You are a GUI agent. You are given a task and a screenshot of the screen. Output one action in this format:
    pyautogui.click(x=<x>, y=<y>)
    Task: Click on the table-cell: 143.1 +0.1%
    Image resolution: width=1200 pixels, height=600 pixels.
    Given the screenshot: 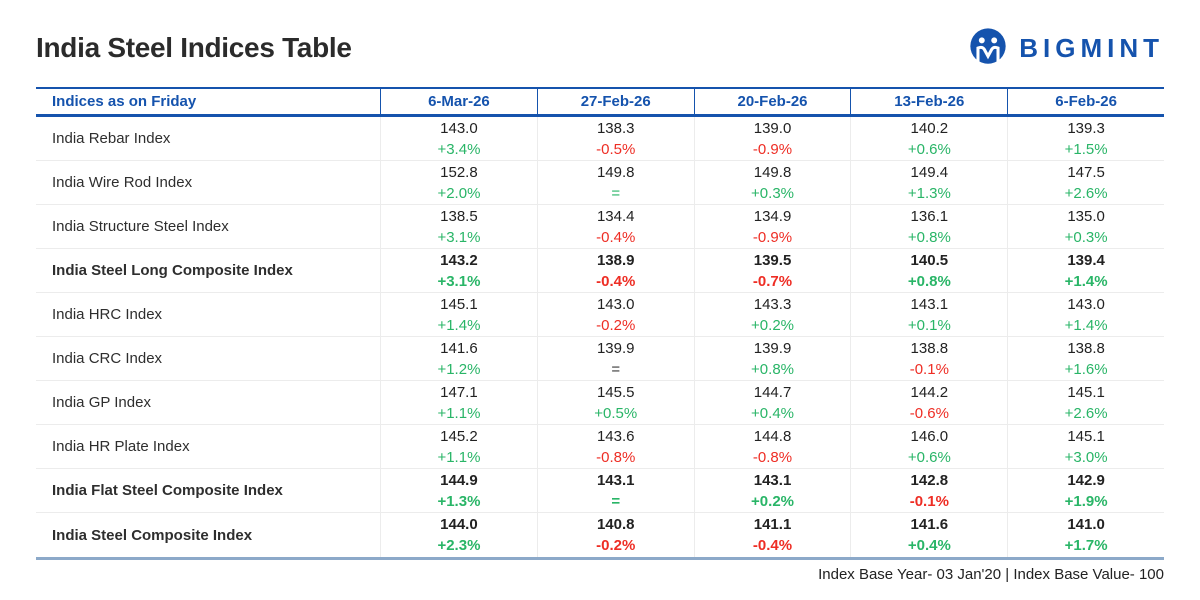 What is the action you would take?
    pyautogui.click(x=928, y=314)
    